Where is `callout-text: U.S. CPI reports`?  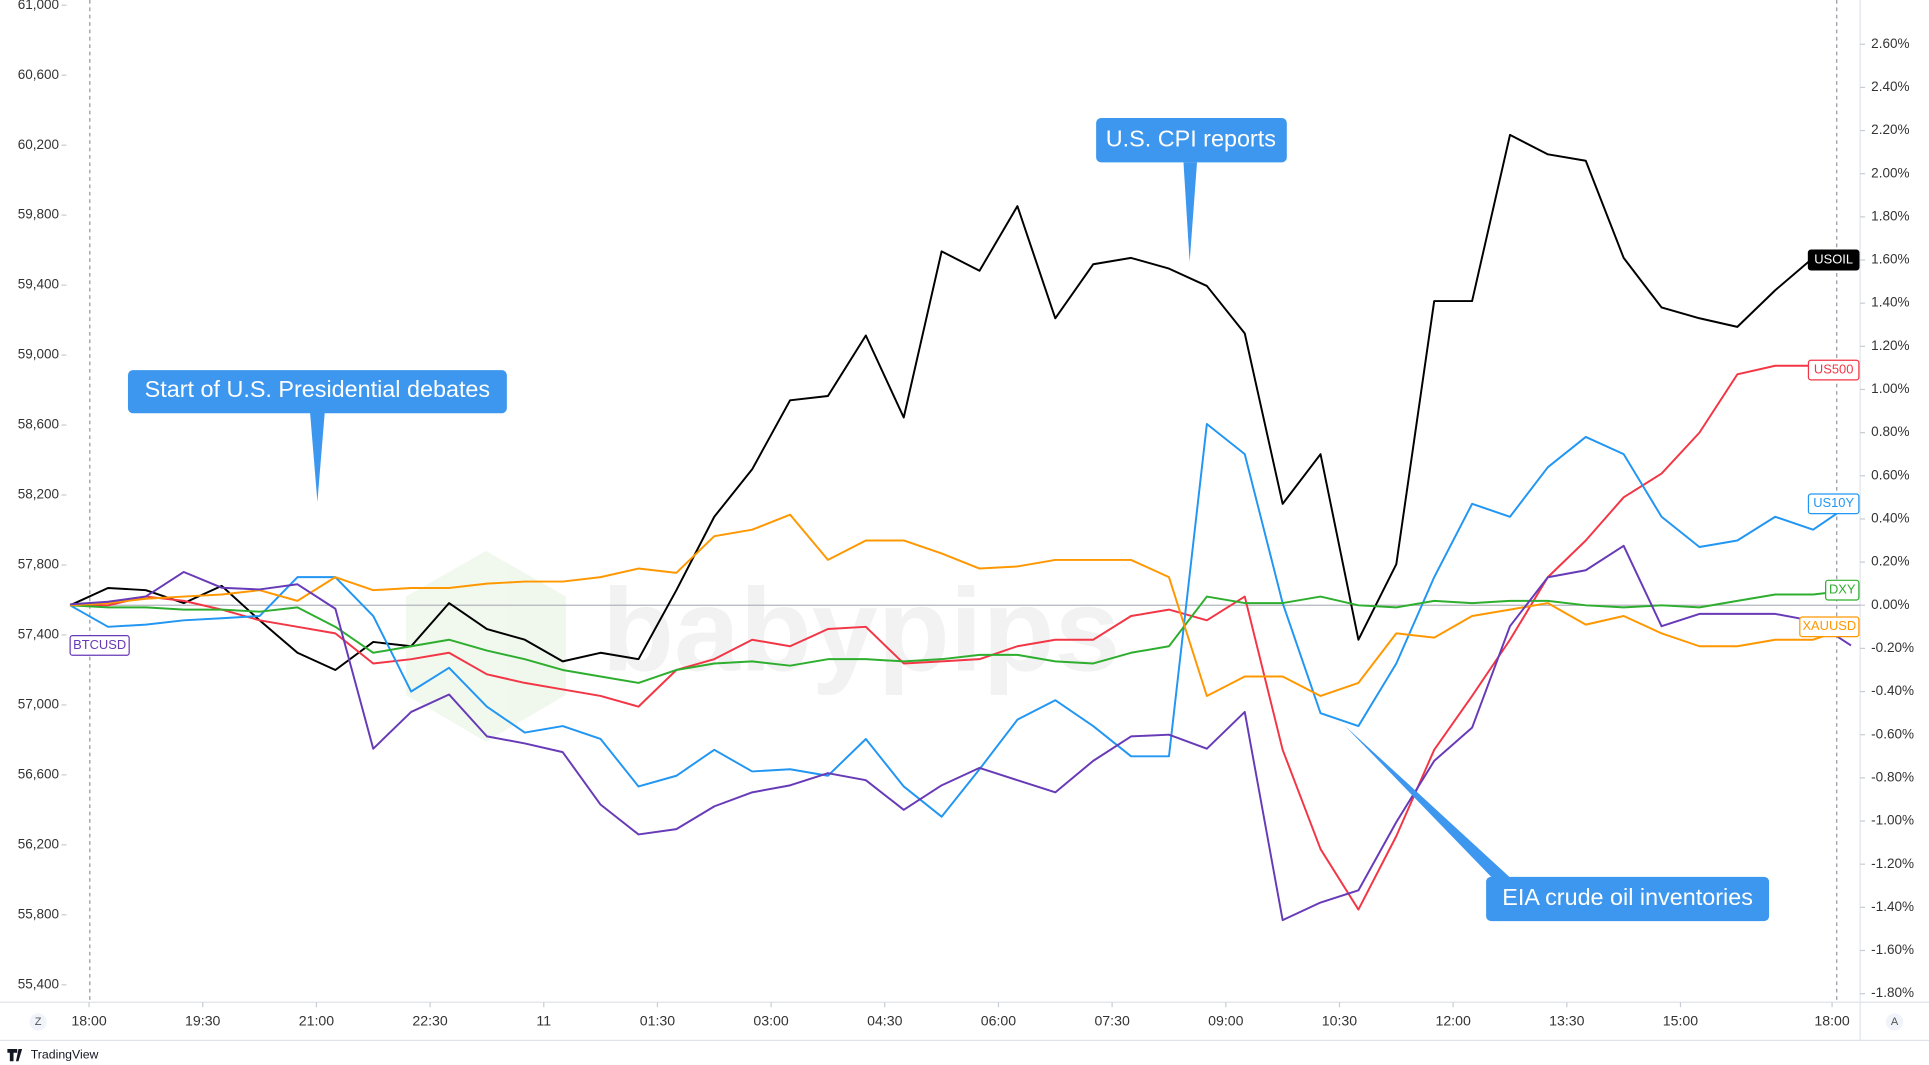
callout-text: U.S. CPI reports is located at coordinates (1191, 138).